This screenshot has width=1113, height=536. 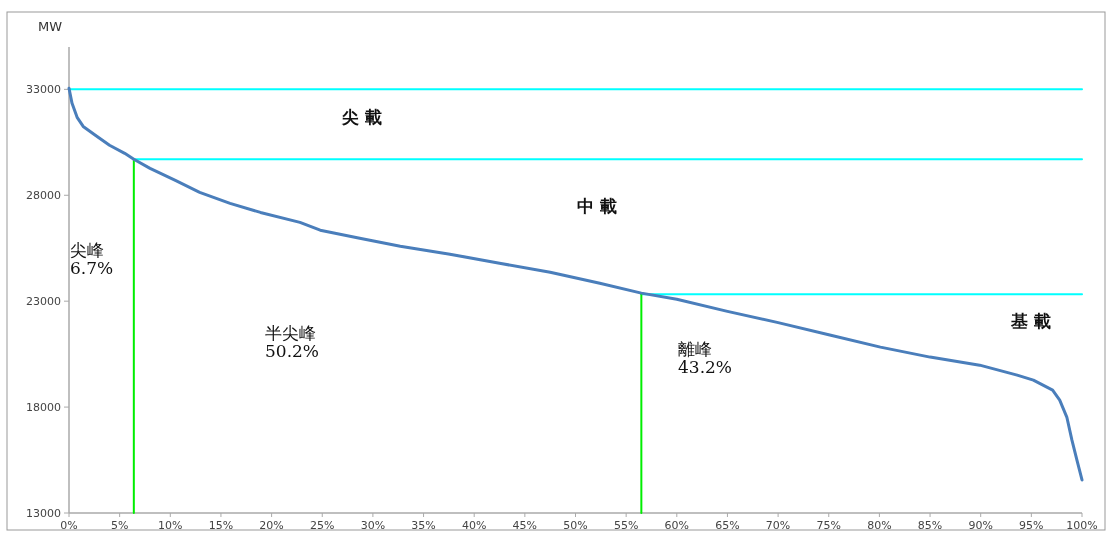 I want to click on x-tick-label: 35%, so click(x=423, y=525).